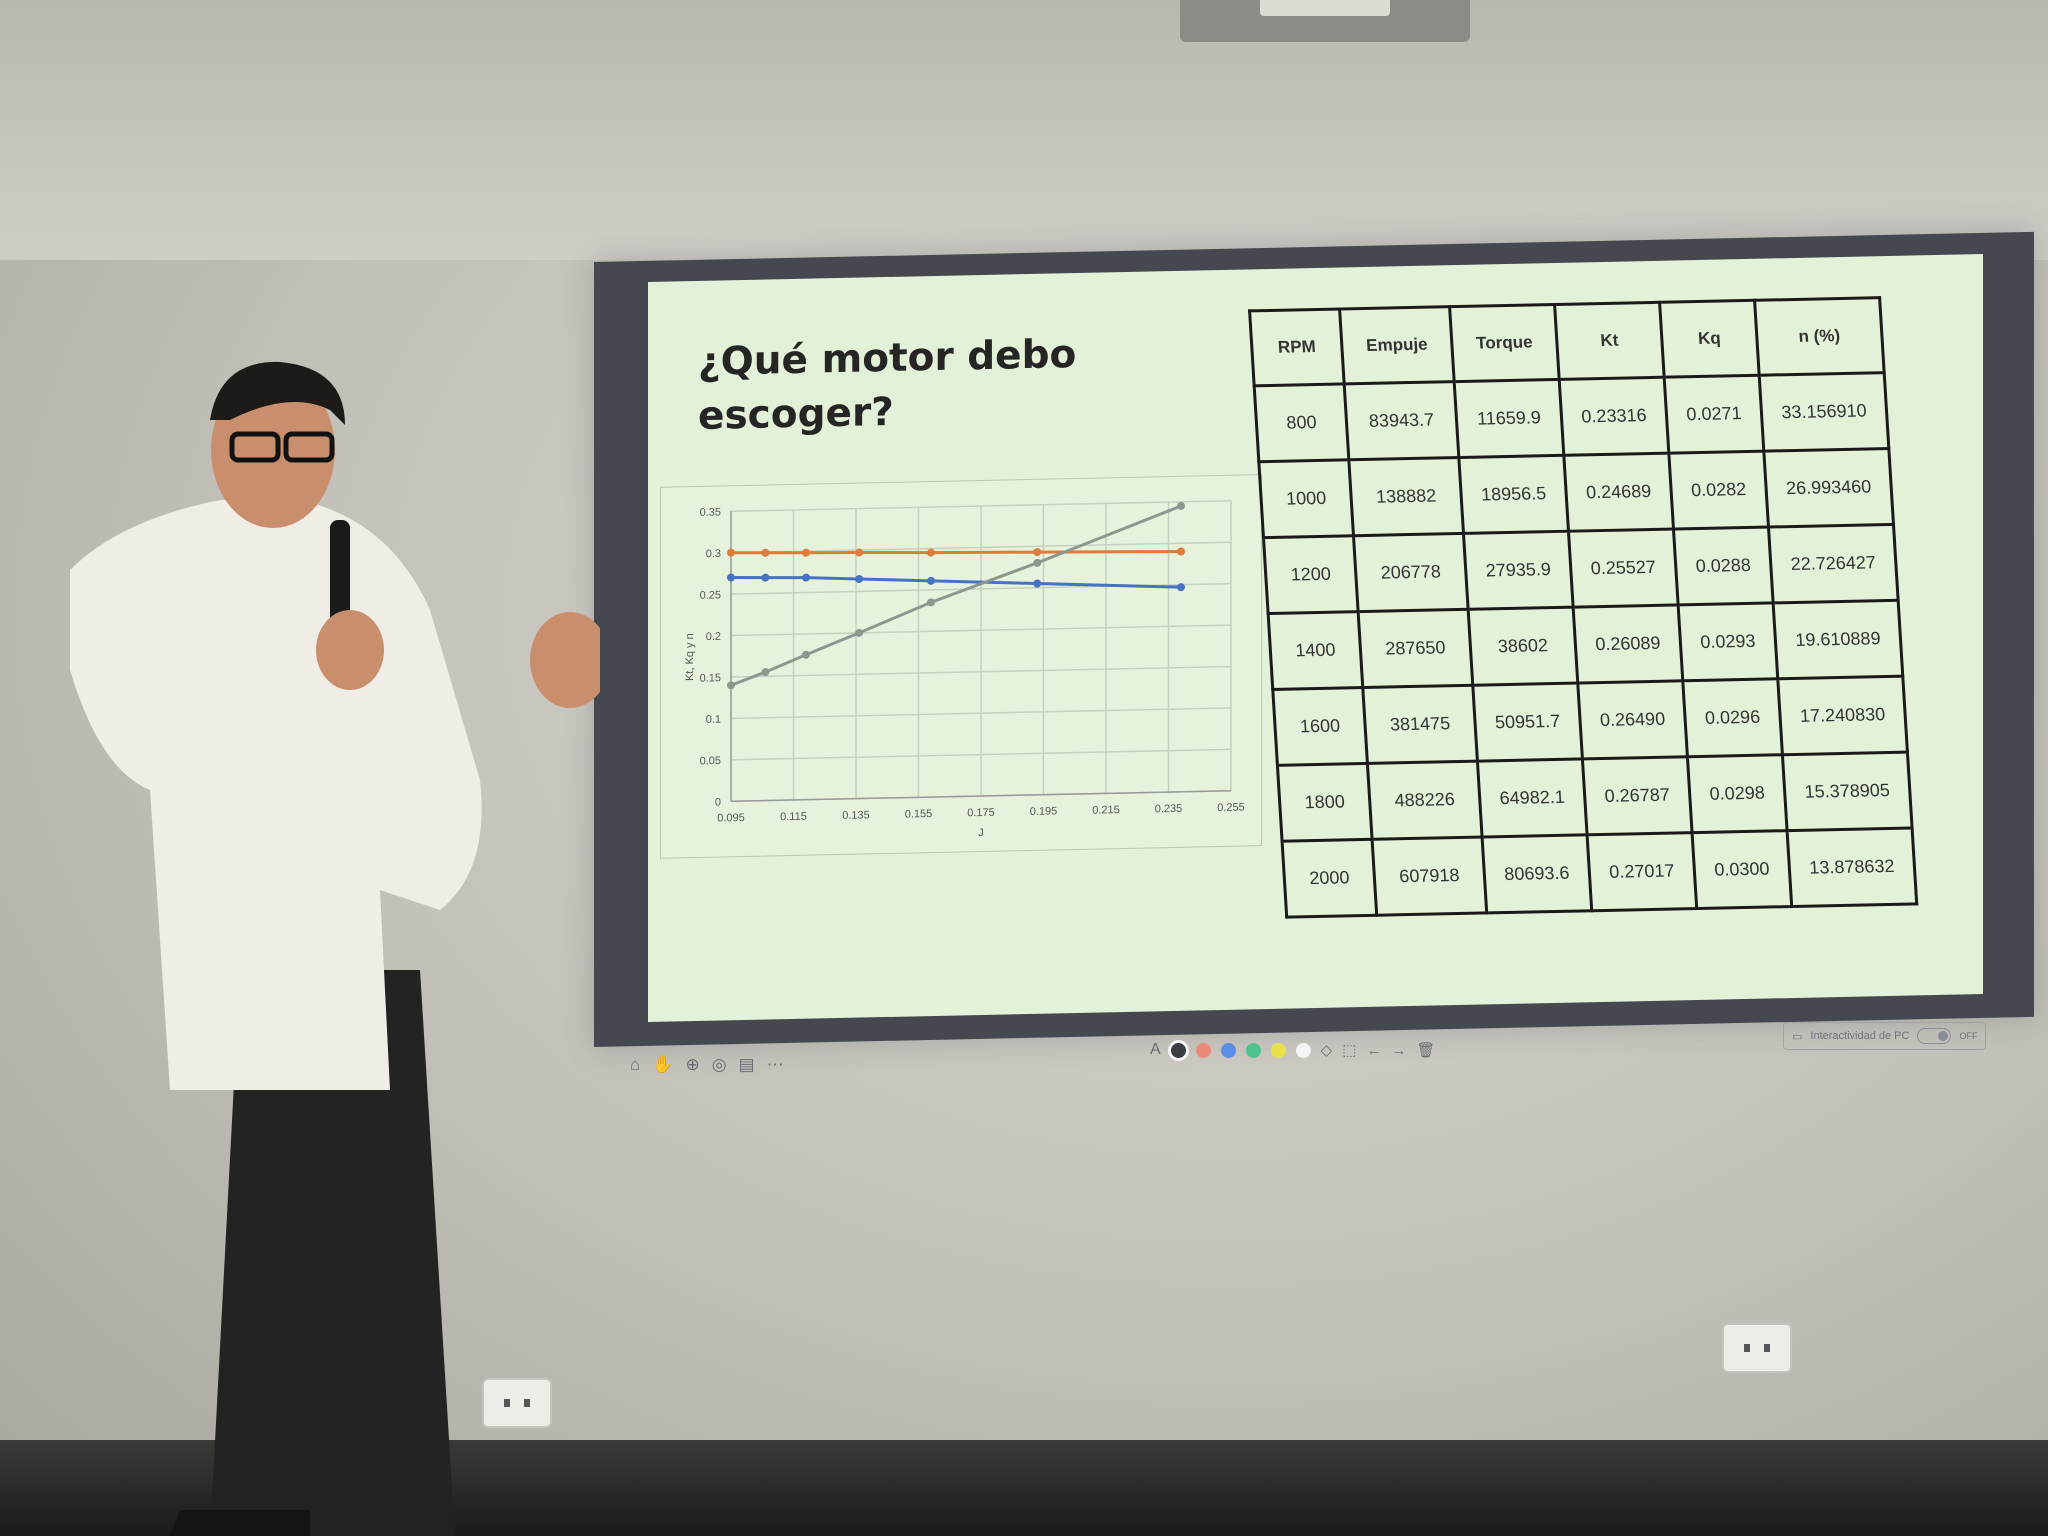 This screenshot has width=2048, height=1536. I want to click on projector-toolbar-left: ⌂ ✋ ⊕ ◎ ▤ ⋯, so click(707, 1065).